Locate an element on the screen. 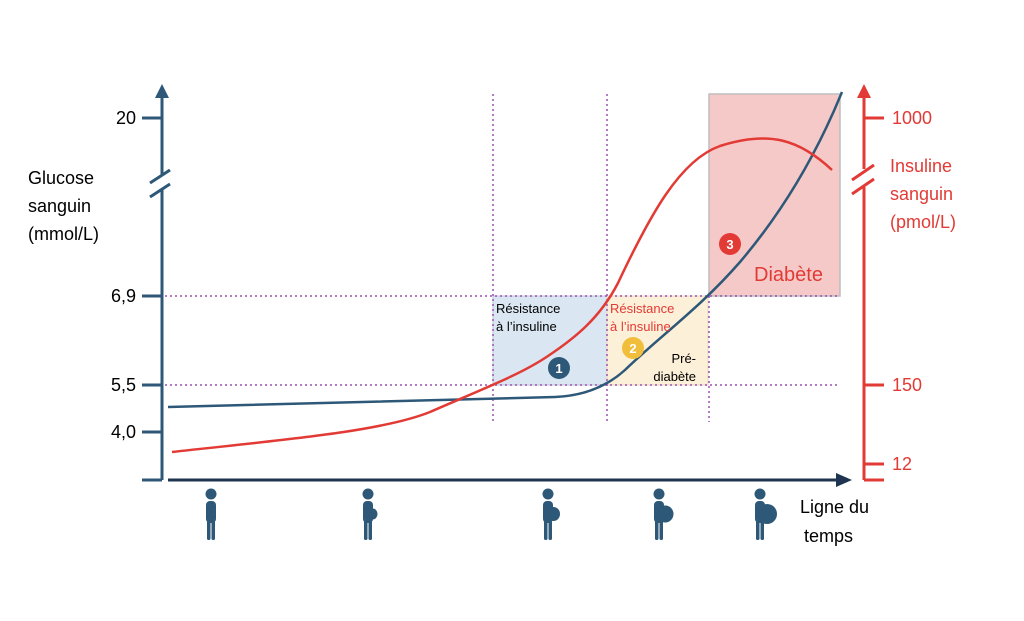  glucose-tick-label-6-9: 6,9 is located at coordinates (123, 296).